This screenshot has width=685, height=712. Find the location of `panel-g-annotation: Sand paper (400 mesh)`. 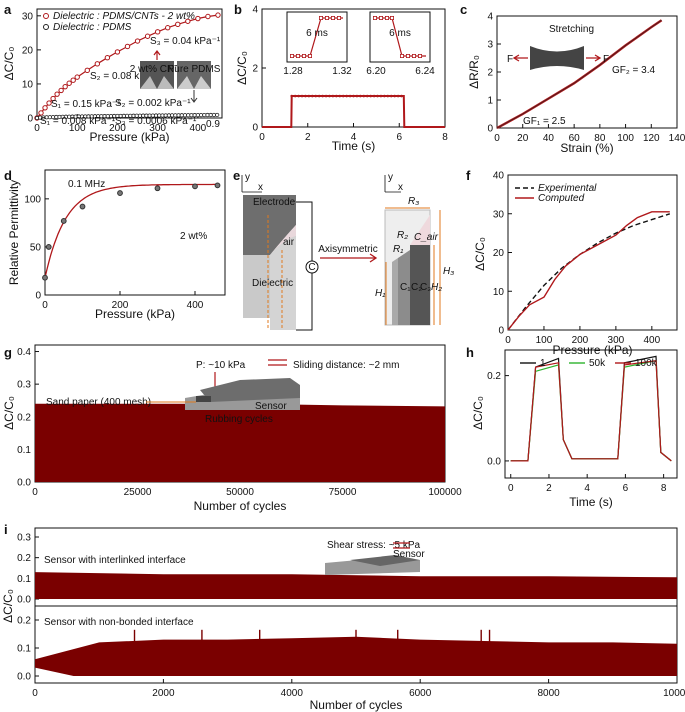

panel-g-annotation: Sand paper (400 mesh) is located at coordinates (98, 402).